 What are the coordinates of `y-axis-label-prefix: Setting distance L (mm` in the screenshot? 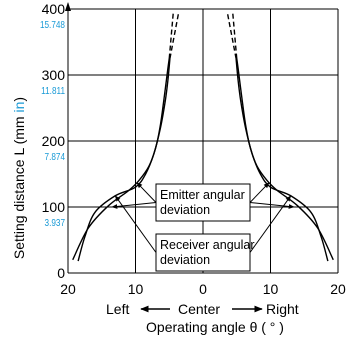 It's located at (19, 186).